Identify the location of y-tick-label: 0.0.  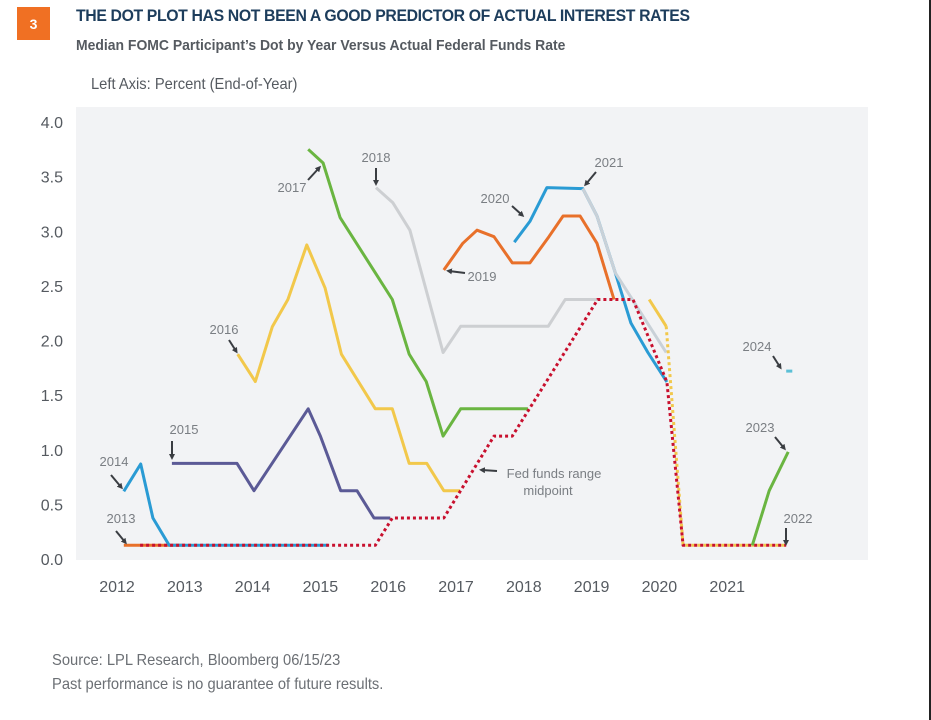
(52, 560).